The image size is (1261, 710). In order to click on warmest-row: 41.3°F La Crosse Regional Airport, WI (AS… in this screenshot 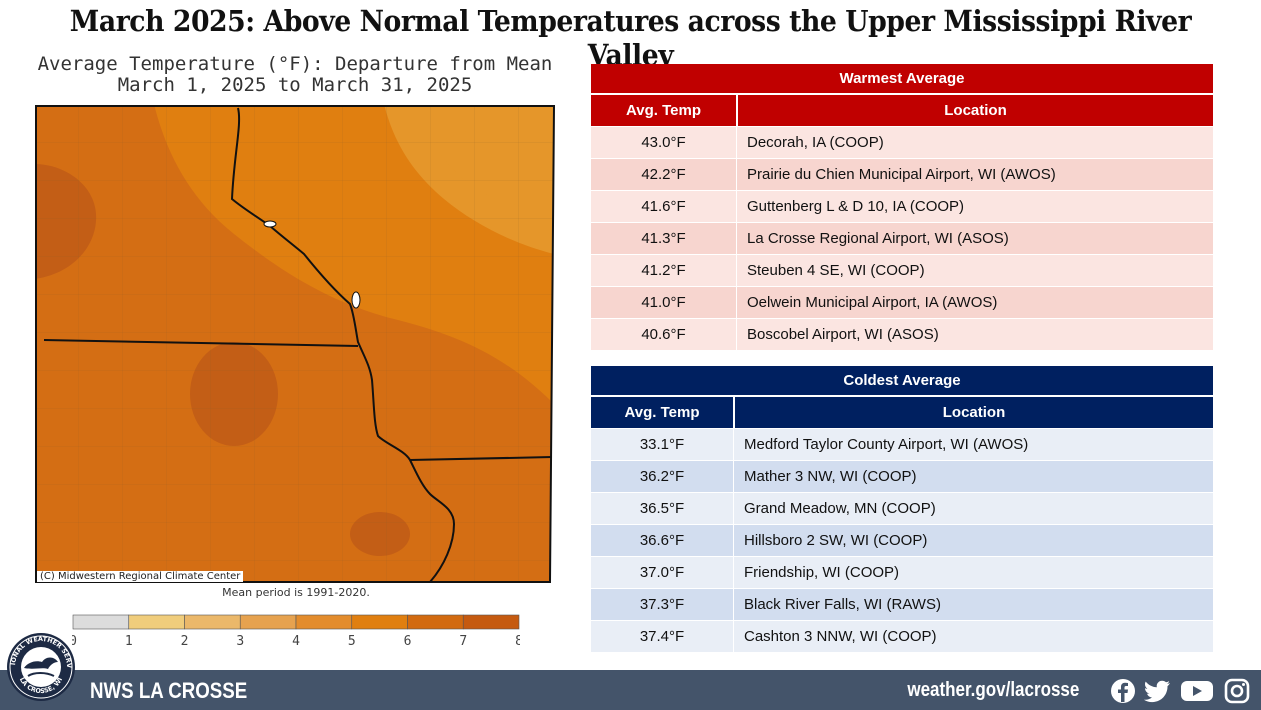, I will do `click(902, 238)`.